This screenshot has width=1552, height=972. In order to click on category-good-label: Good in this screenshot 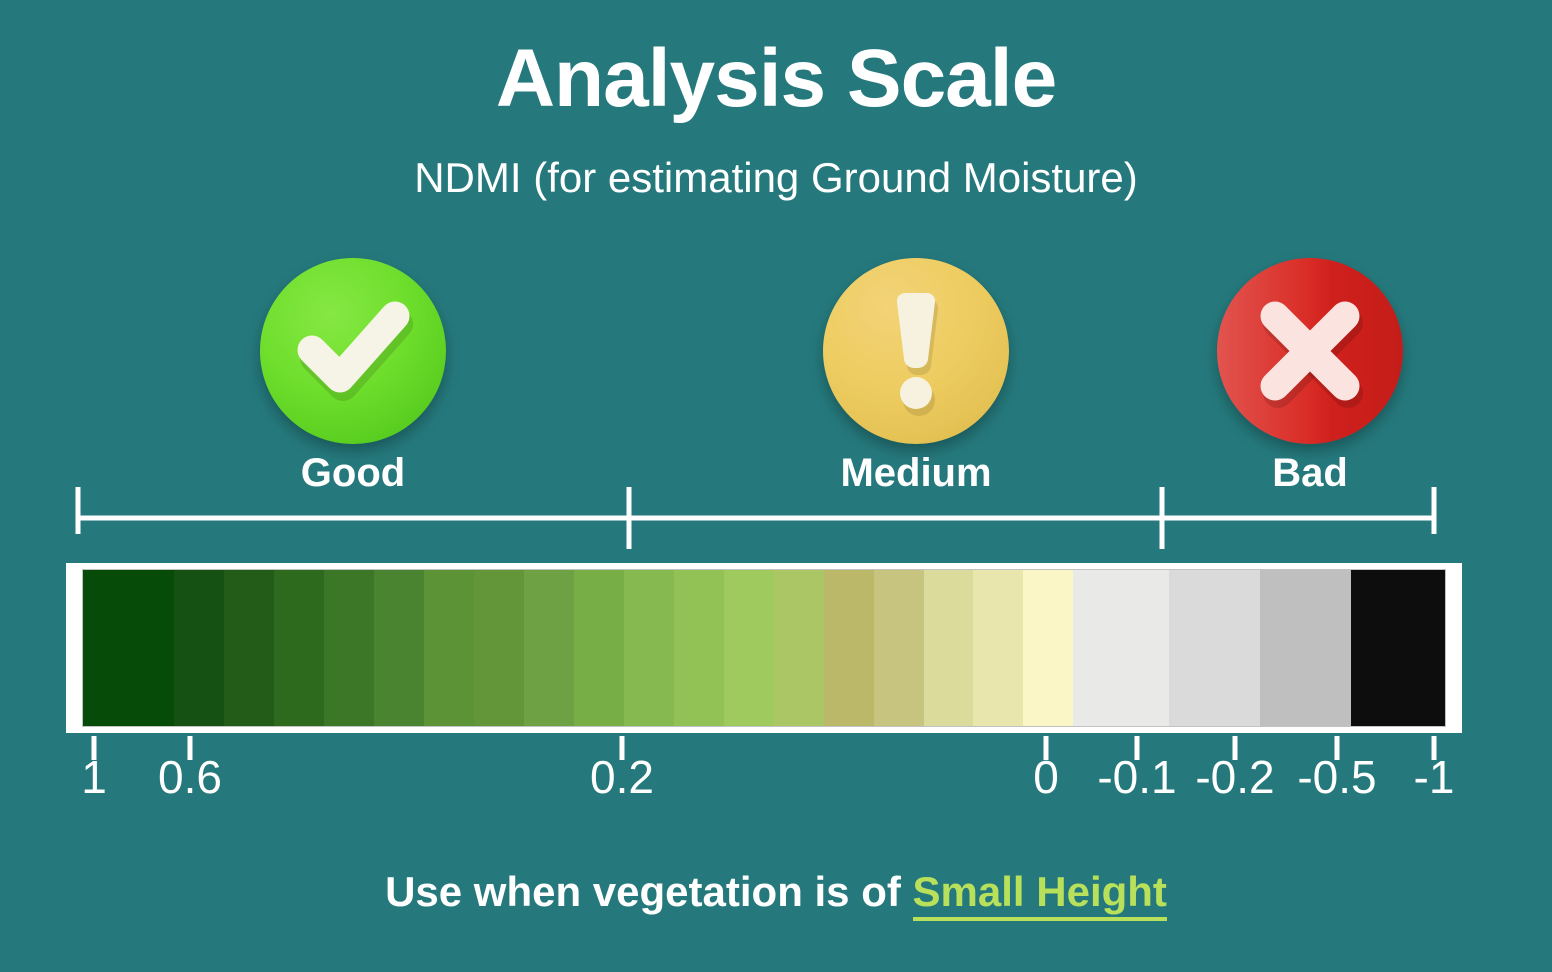, I will do `click(353, 473)`.